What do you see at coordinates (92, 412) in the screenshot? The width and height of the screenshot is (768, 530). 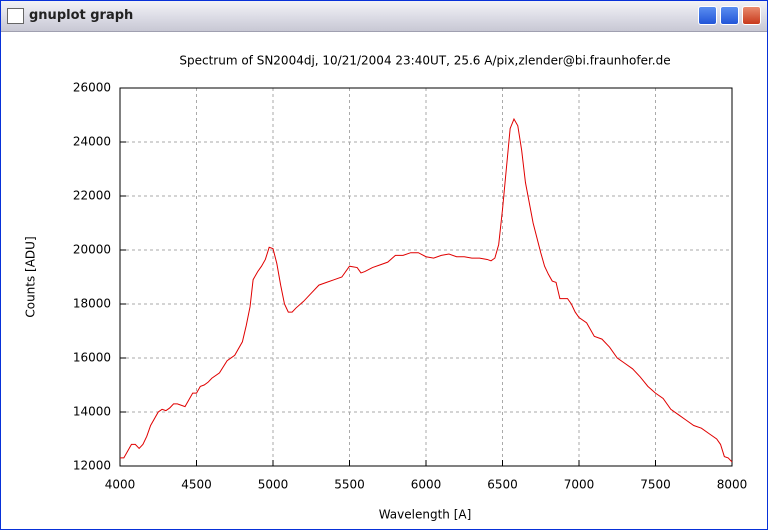 I see `y-tick-label: 14000` at bounding box center [92, 412].